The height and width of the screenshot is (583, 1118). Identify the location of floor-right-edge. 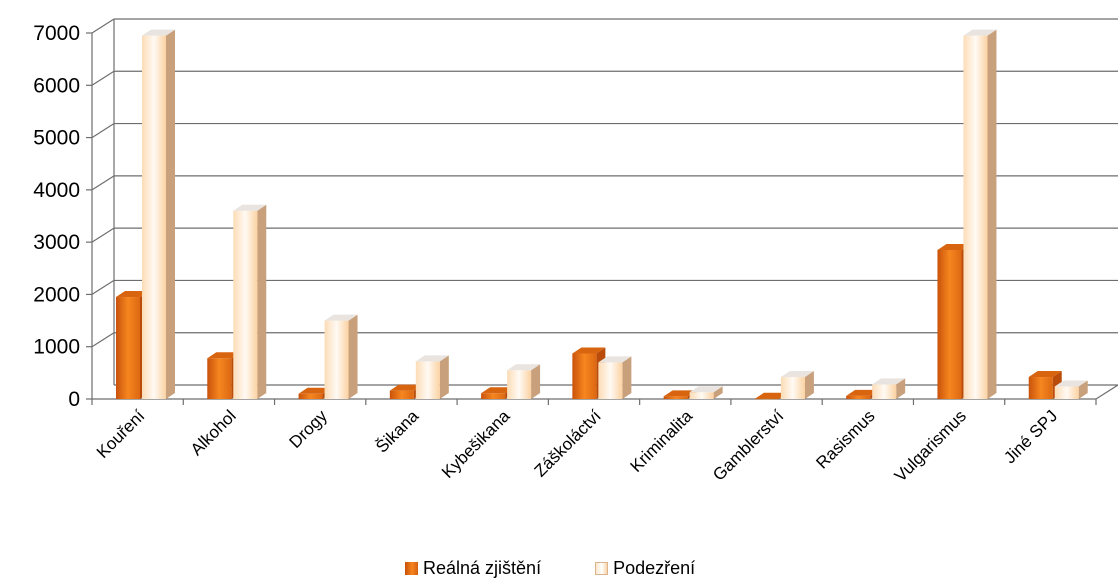
(1106, 392).